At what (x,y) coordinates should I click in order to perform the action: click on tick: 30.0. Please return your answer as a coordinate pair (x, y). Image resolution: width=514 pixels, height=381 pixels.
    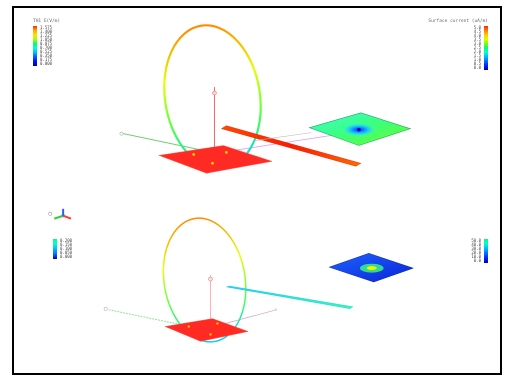
    Looking at the image, I should click on (476, 248).